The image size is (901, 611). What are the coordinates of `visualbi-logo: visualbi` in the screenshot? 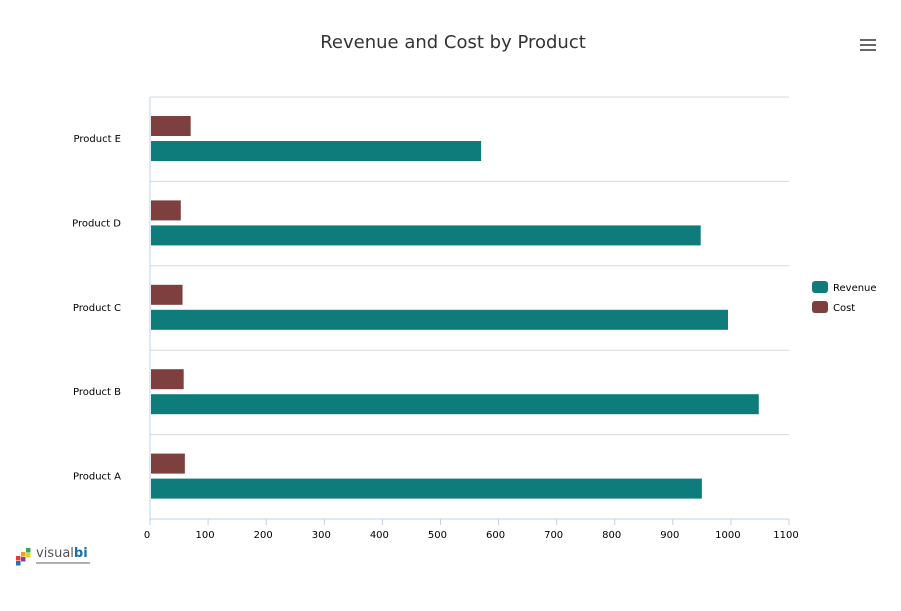 It's located at (54, 558).